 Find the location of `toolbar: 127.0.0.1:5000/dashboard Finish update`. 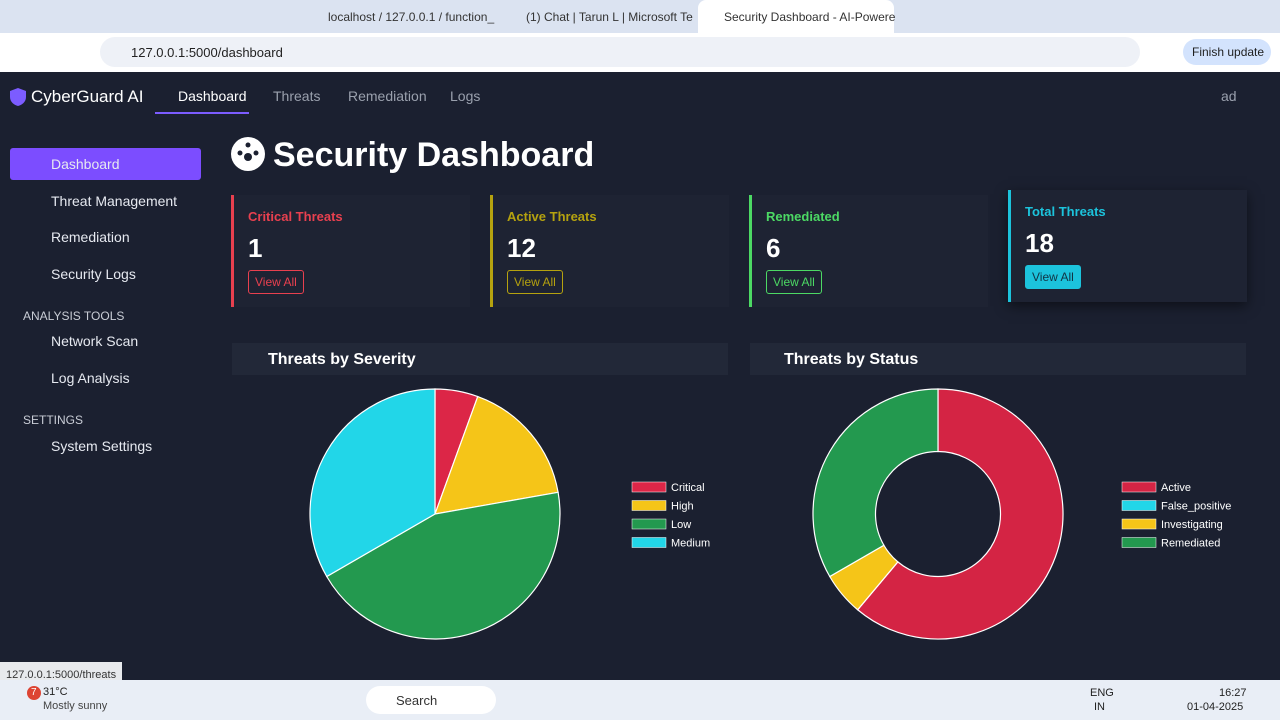

toolbar: 127.0.0.1:5000/dashboard Finish update is located at coordinates (640, 52).